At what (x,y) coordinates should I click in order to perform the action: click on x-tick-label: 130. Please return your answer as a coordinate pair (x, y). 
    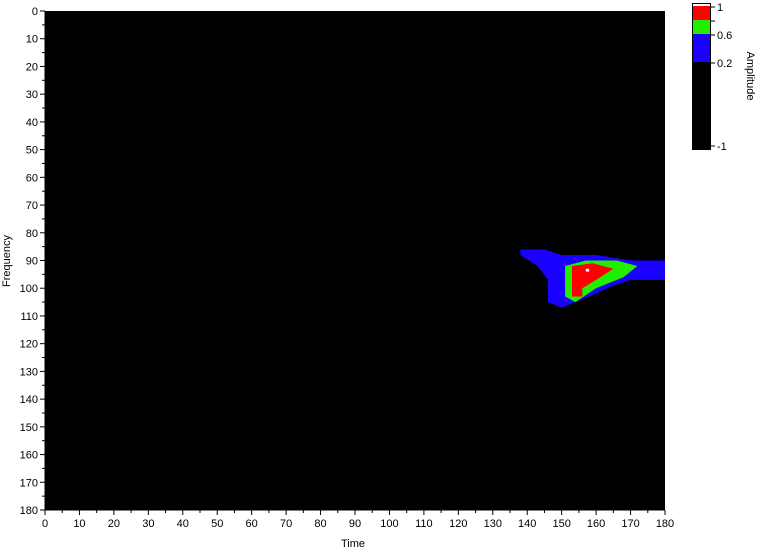
    Looking at the image, I should click on (493, 524).